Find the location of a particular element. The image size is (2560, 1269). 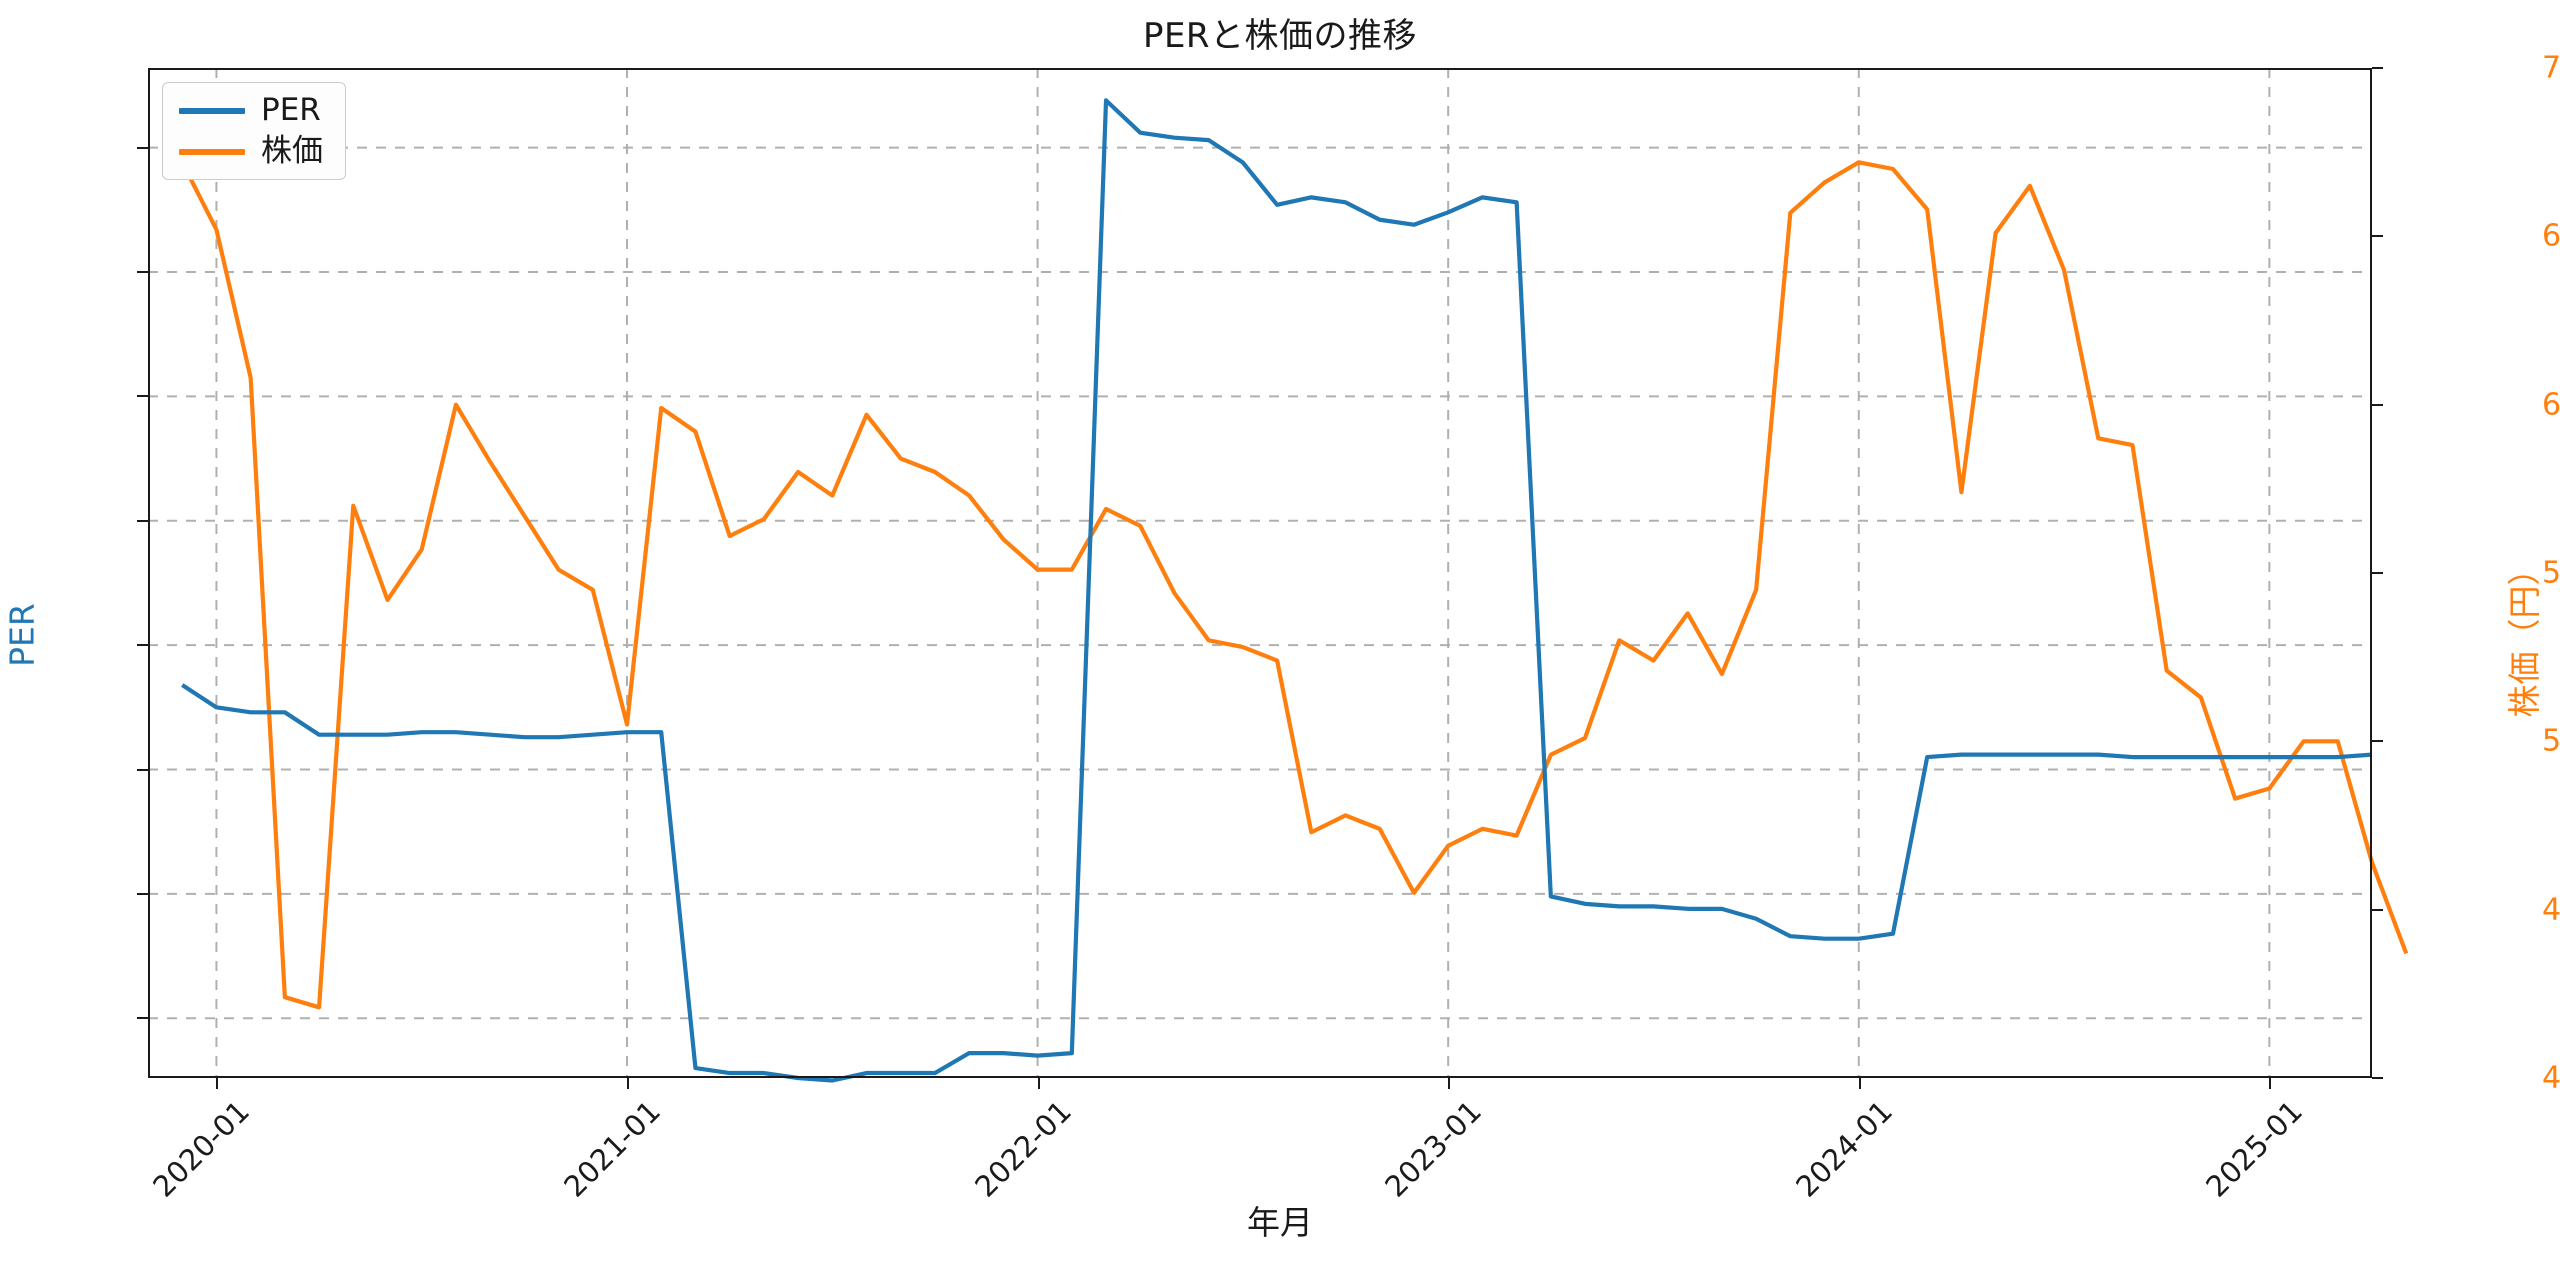

y-axis-left-label: PER is located at coordinates (22, 634).